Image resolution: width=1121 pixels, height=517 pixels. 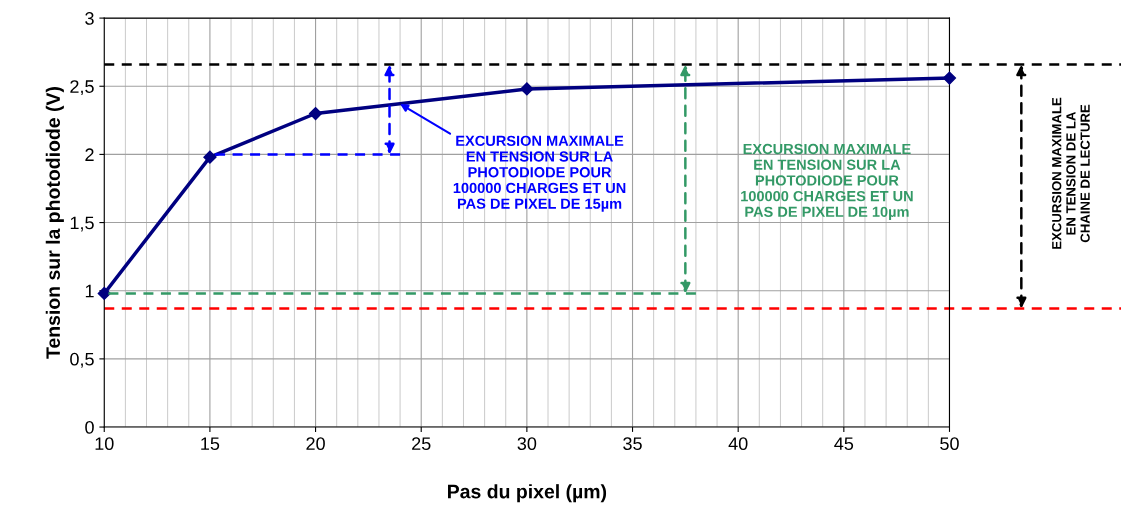 I want to click on y-tick-label: 0,5, so click(x=82, y=360).